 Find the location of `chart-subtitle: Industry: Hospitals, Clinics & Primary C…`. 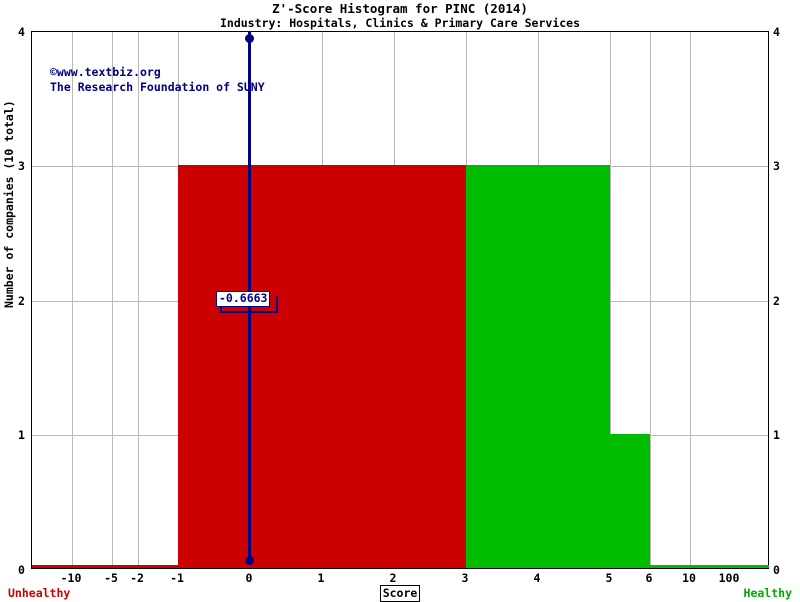

chart-subtitle: Industry: Hospitals, Clinics & Primary C… is located at coordinates (400, 23).